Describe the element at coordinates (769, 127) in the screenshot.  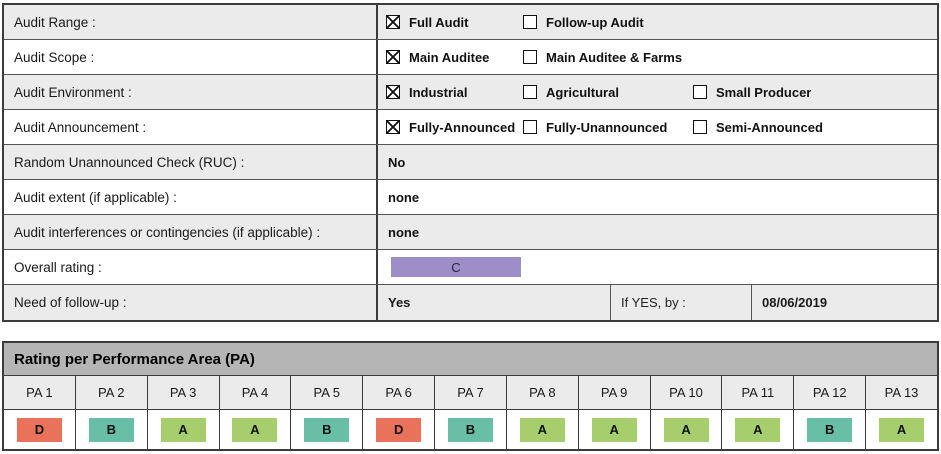
I see `checkbox-option-label: Semi-Announced` at that location.